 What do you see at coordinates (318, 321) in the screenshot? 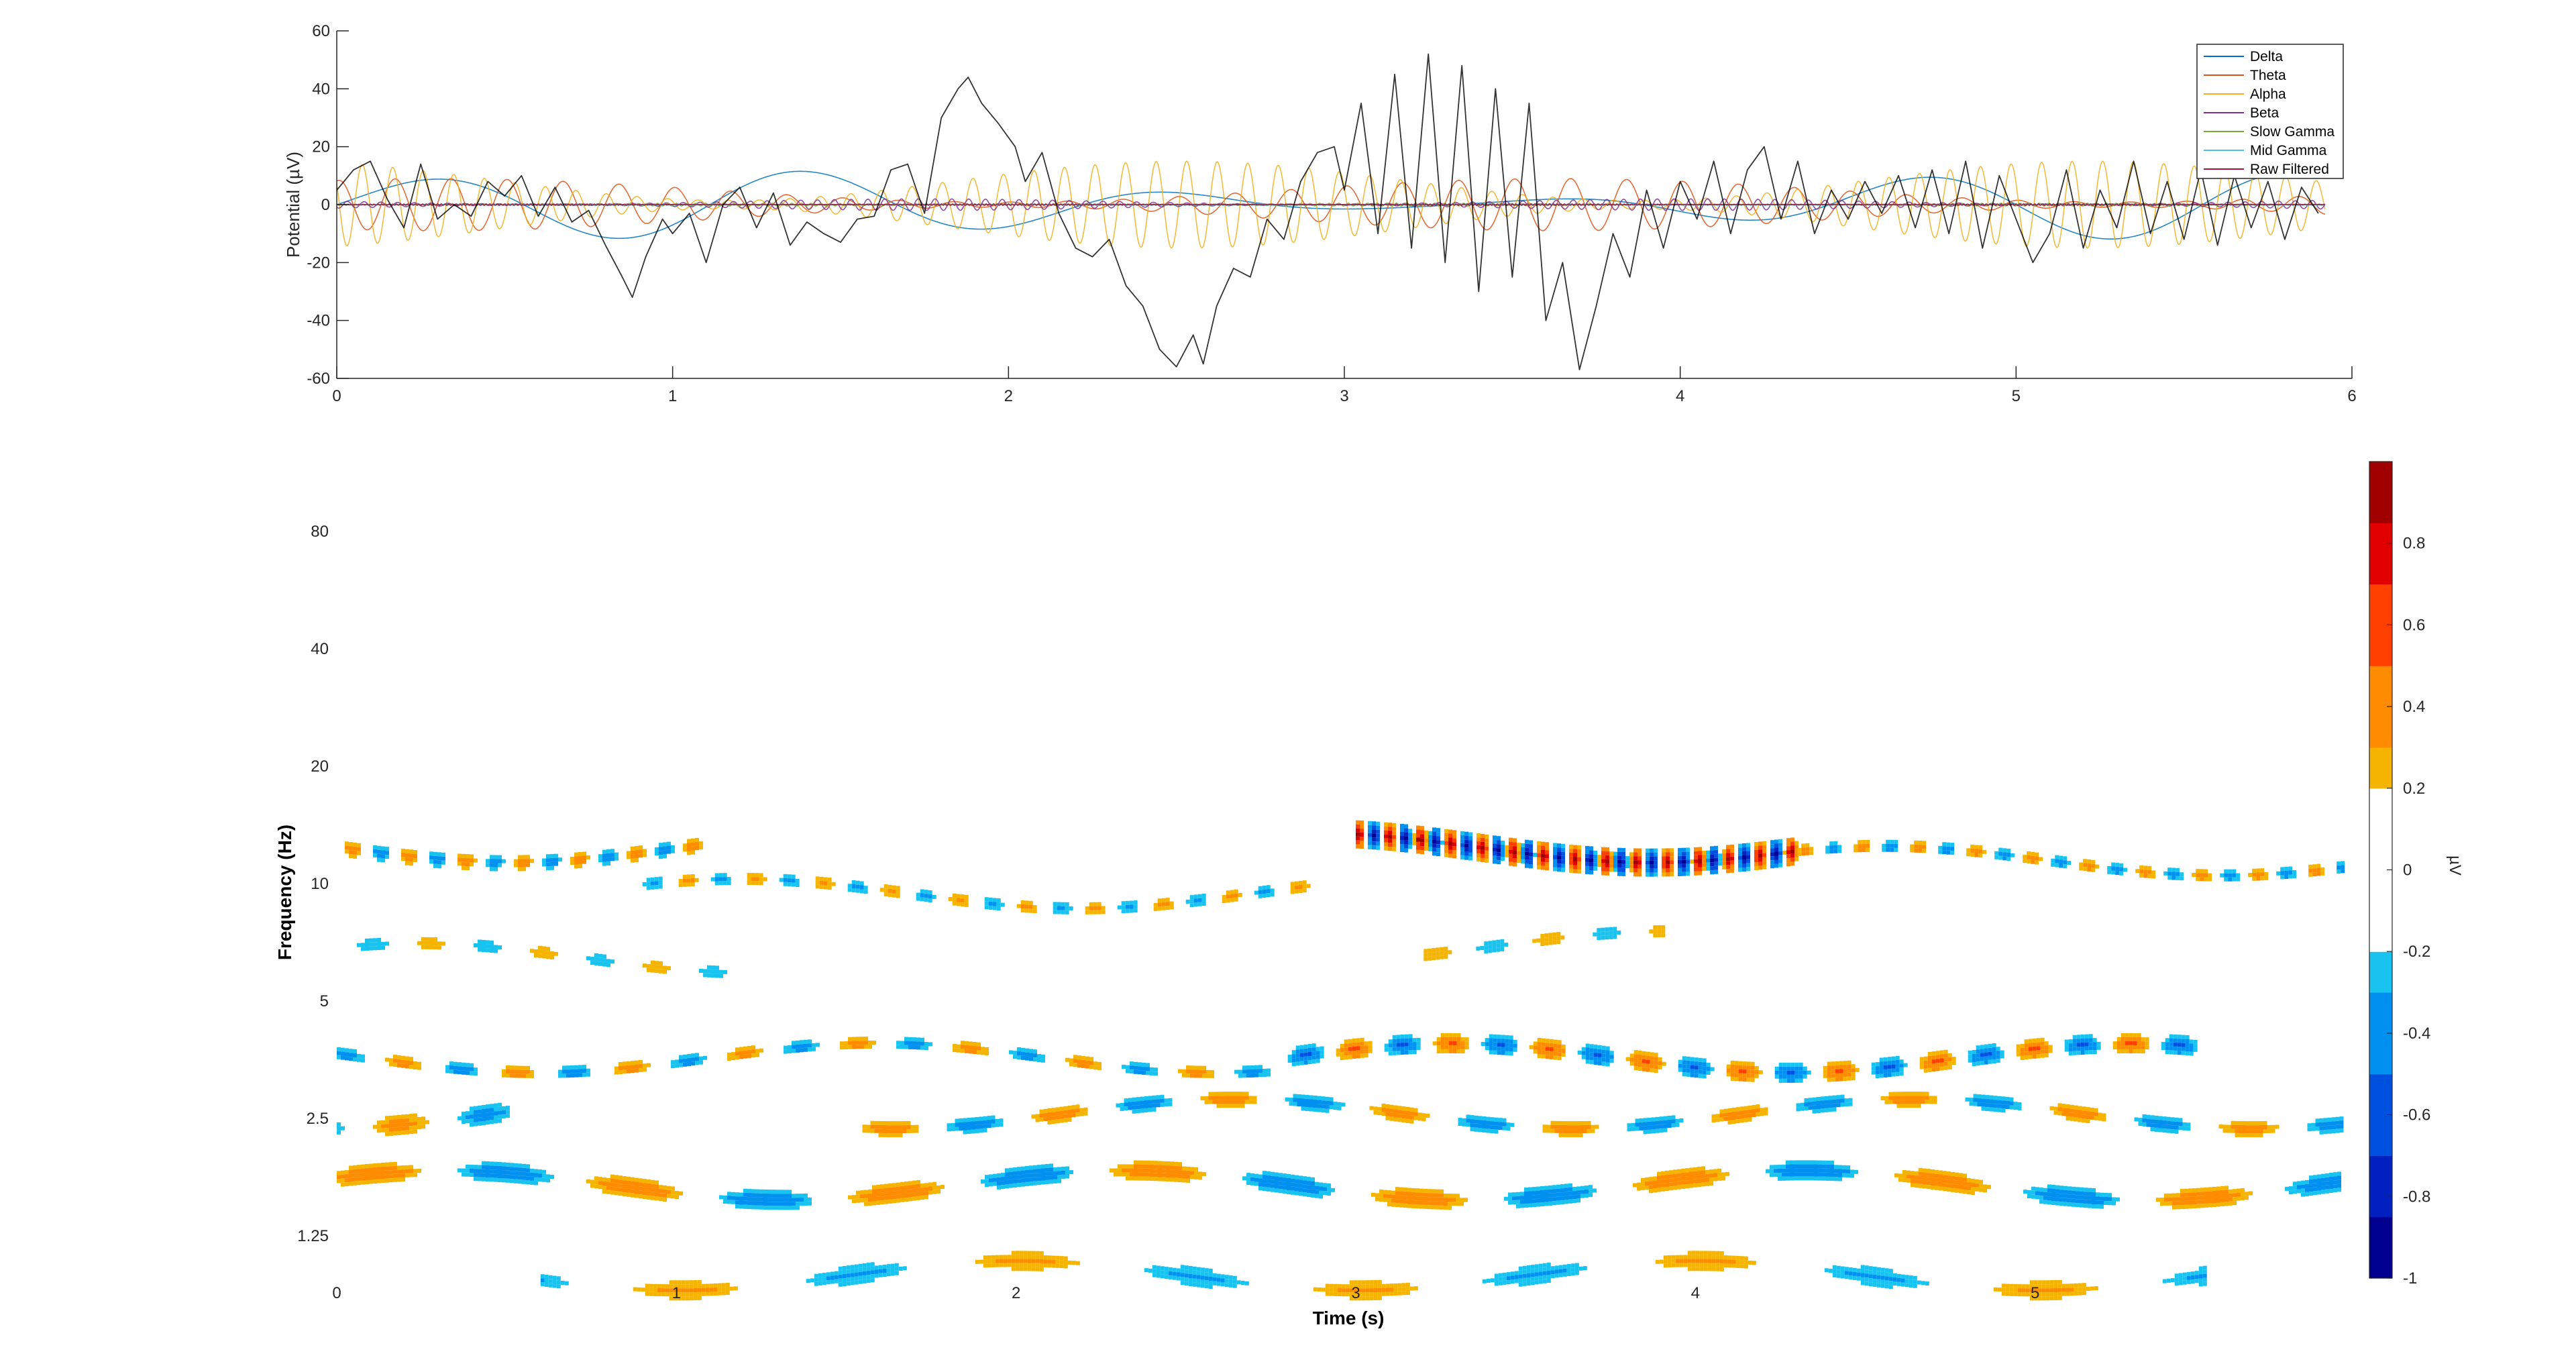
I see `top-y-tick-label: -40` at bounding box center [318, 321].